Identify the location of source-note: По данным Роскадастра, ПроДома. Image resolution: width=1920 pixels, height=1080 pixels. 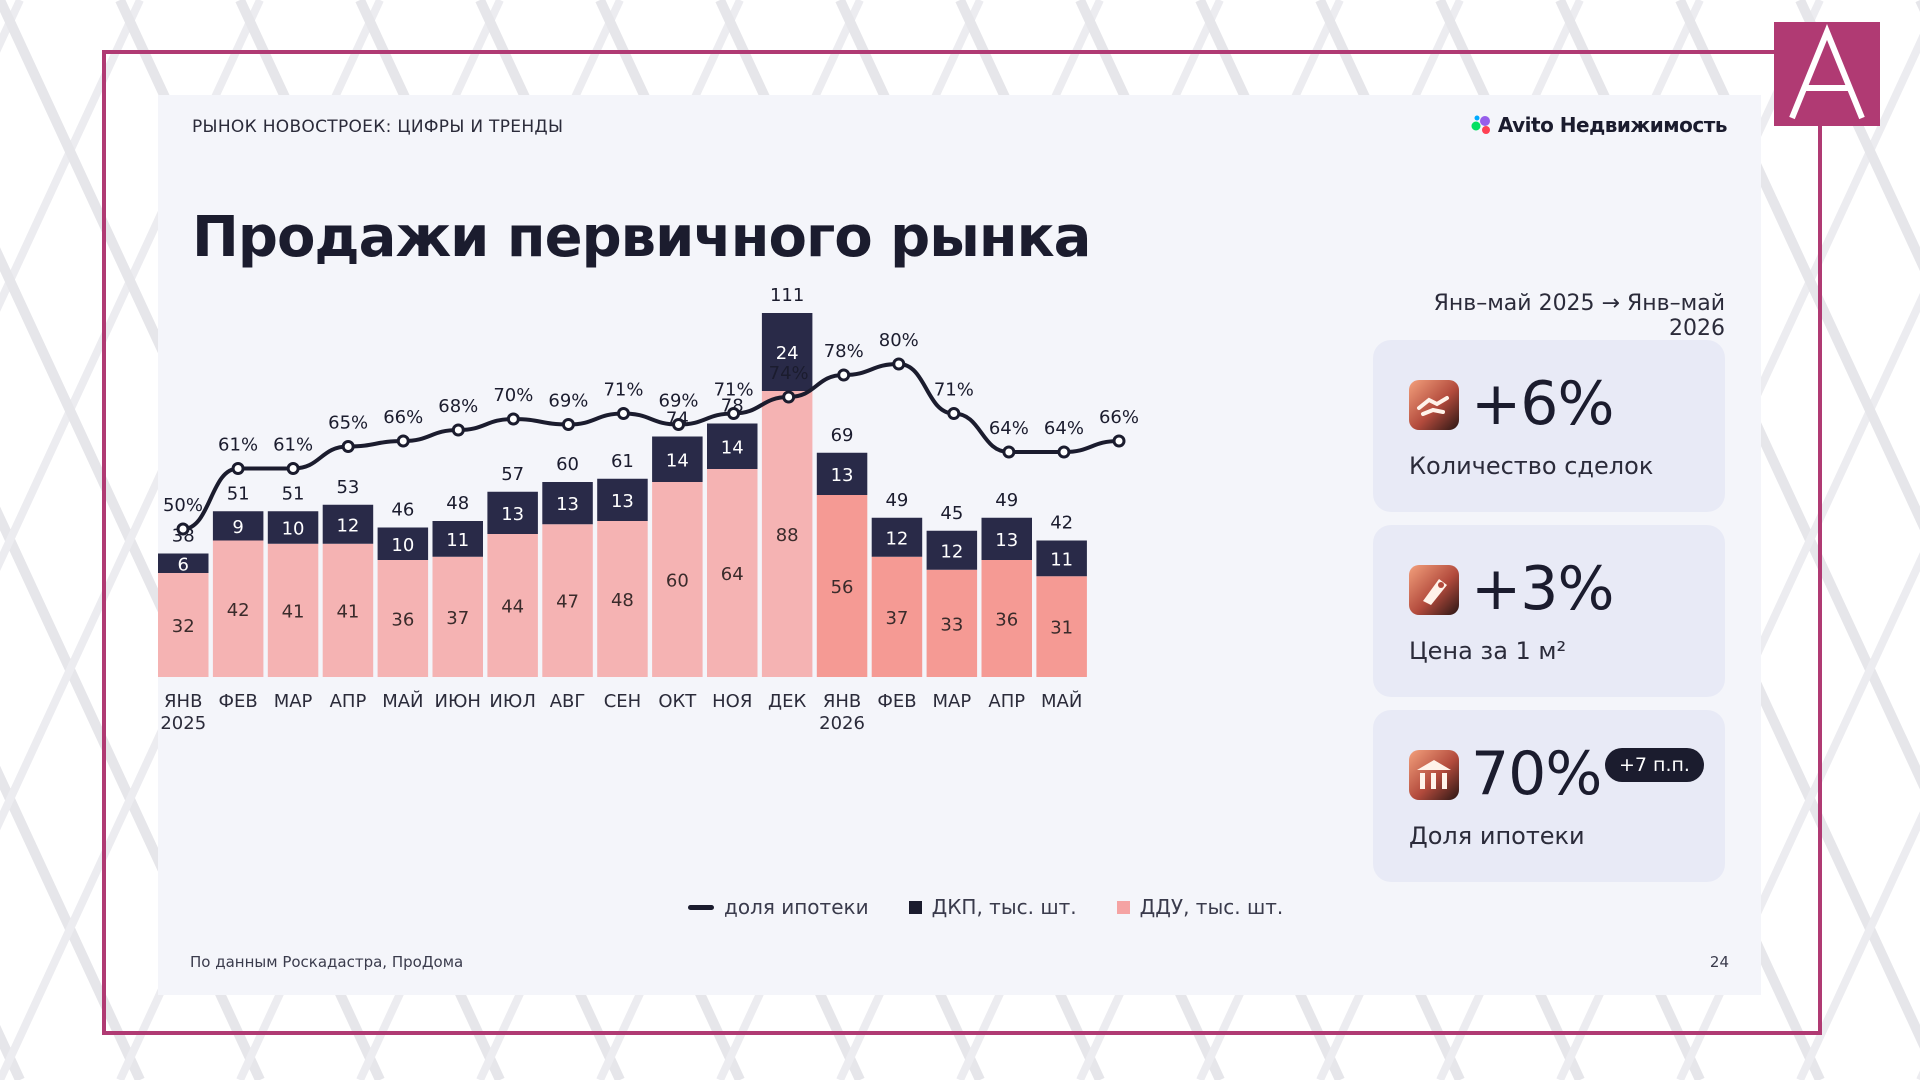
(327, 962).